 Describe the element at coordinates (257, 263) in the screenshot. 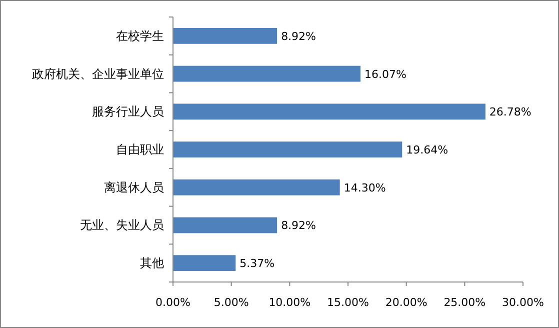

I see `data-label: 5.37%` at that location.